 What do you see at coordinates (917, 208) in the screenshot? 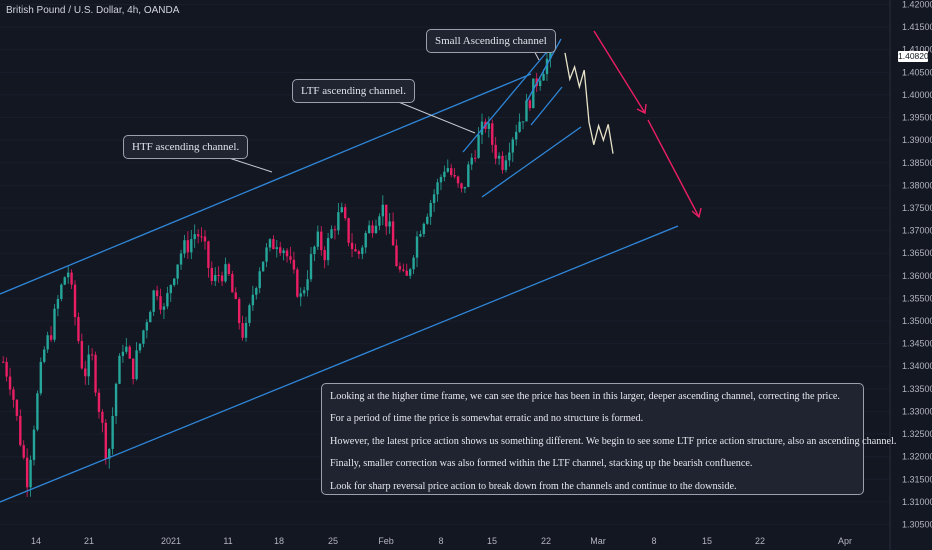
I see `y-tick-label: 1.37500` at bounding box center [917, 208].